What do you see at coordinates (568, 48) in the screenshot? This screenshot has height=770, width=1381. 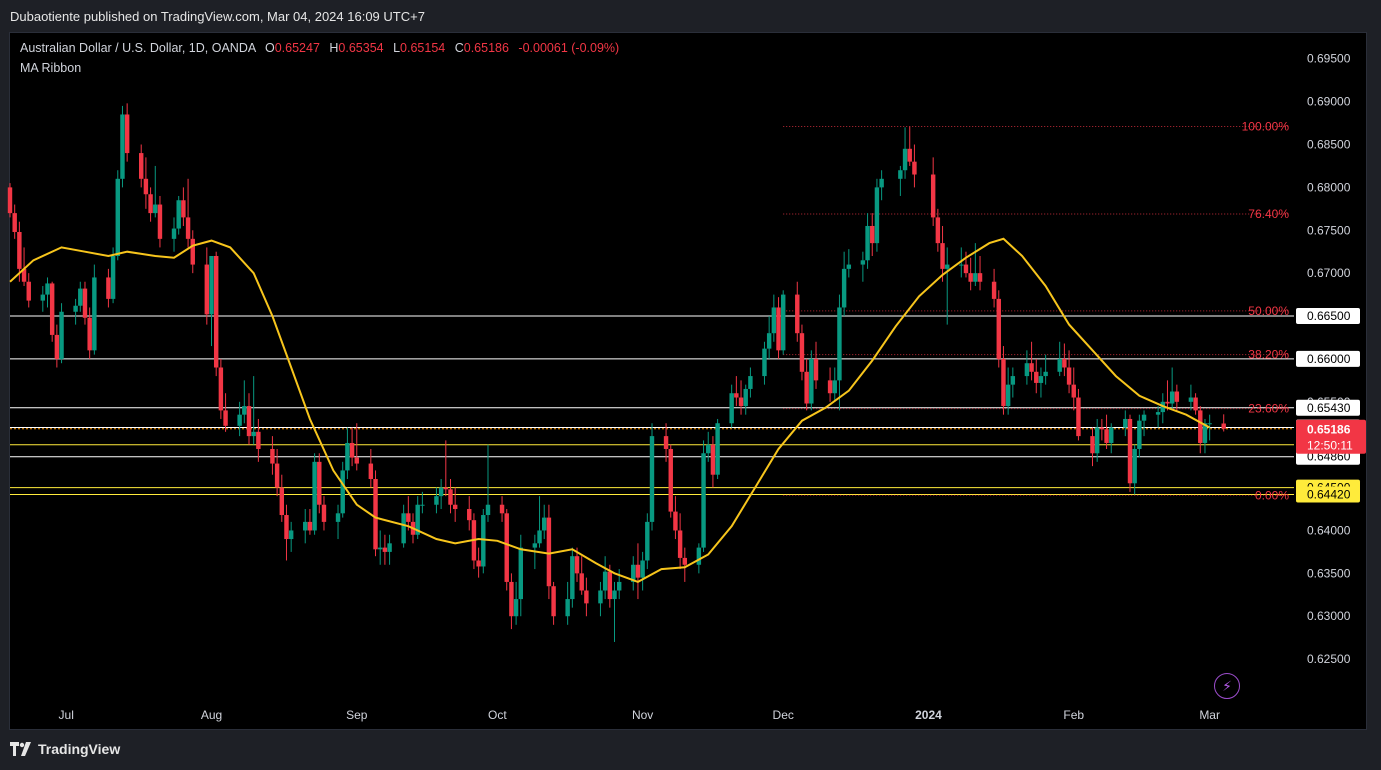 I see `change-value: -0.00061 (-0.09%)` at bounding box center [568, 48].